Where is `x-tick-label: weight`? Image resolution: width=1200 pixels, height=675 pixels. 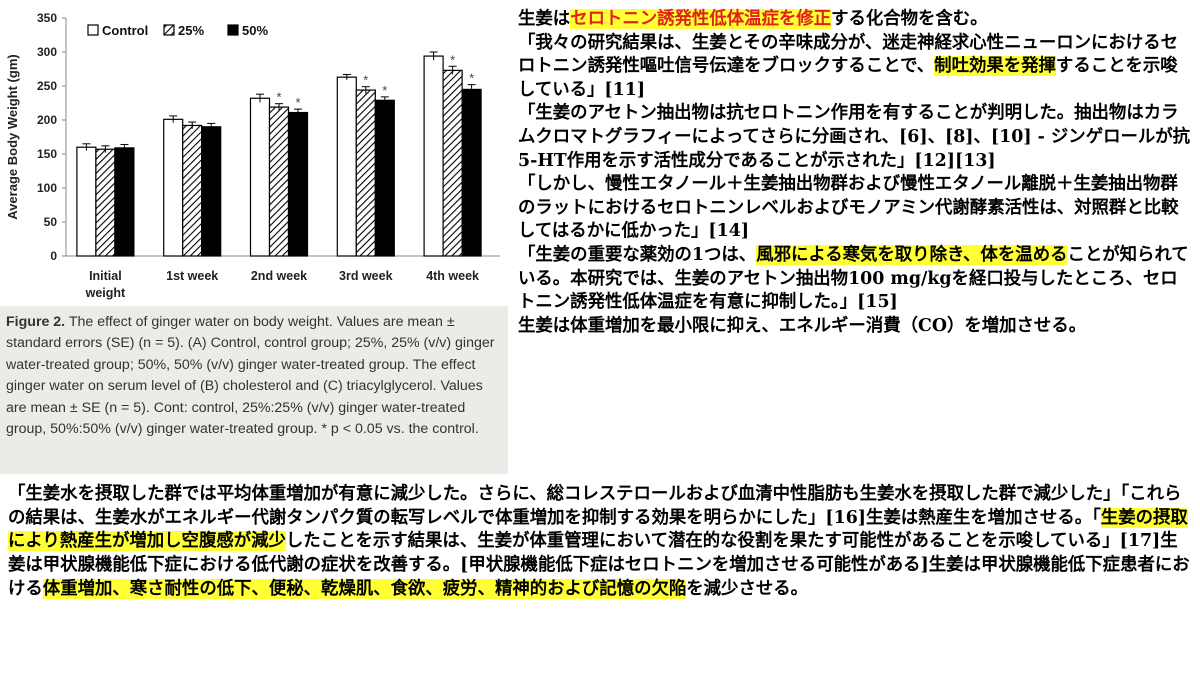
x-tick-label: weight is located at coordinates (105, 293).